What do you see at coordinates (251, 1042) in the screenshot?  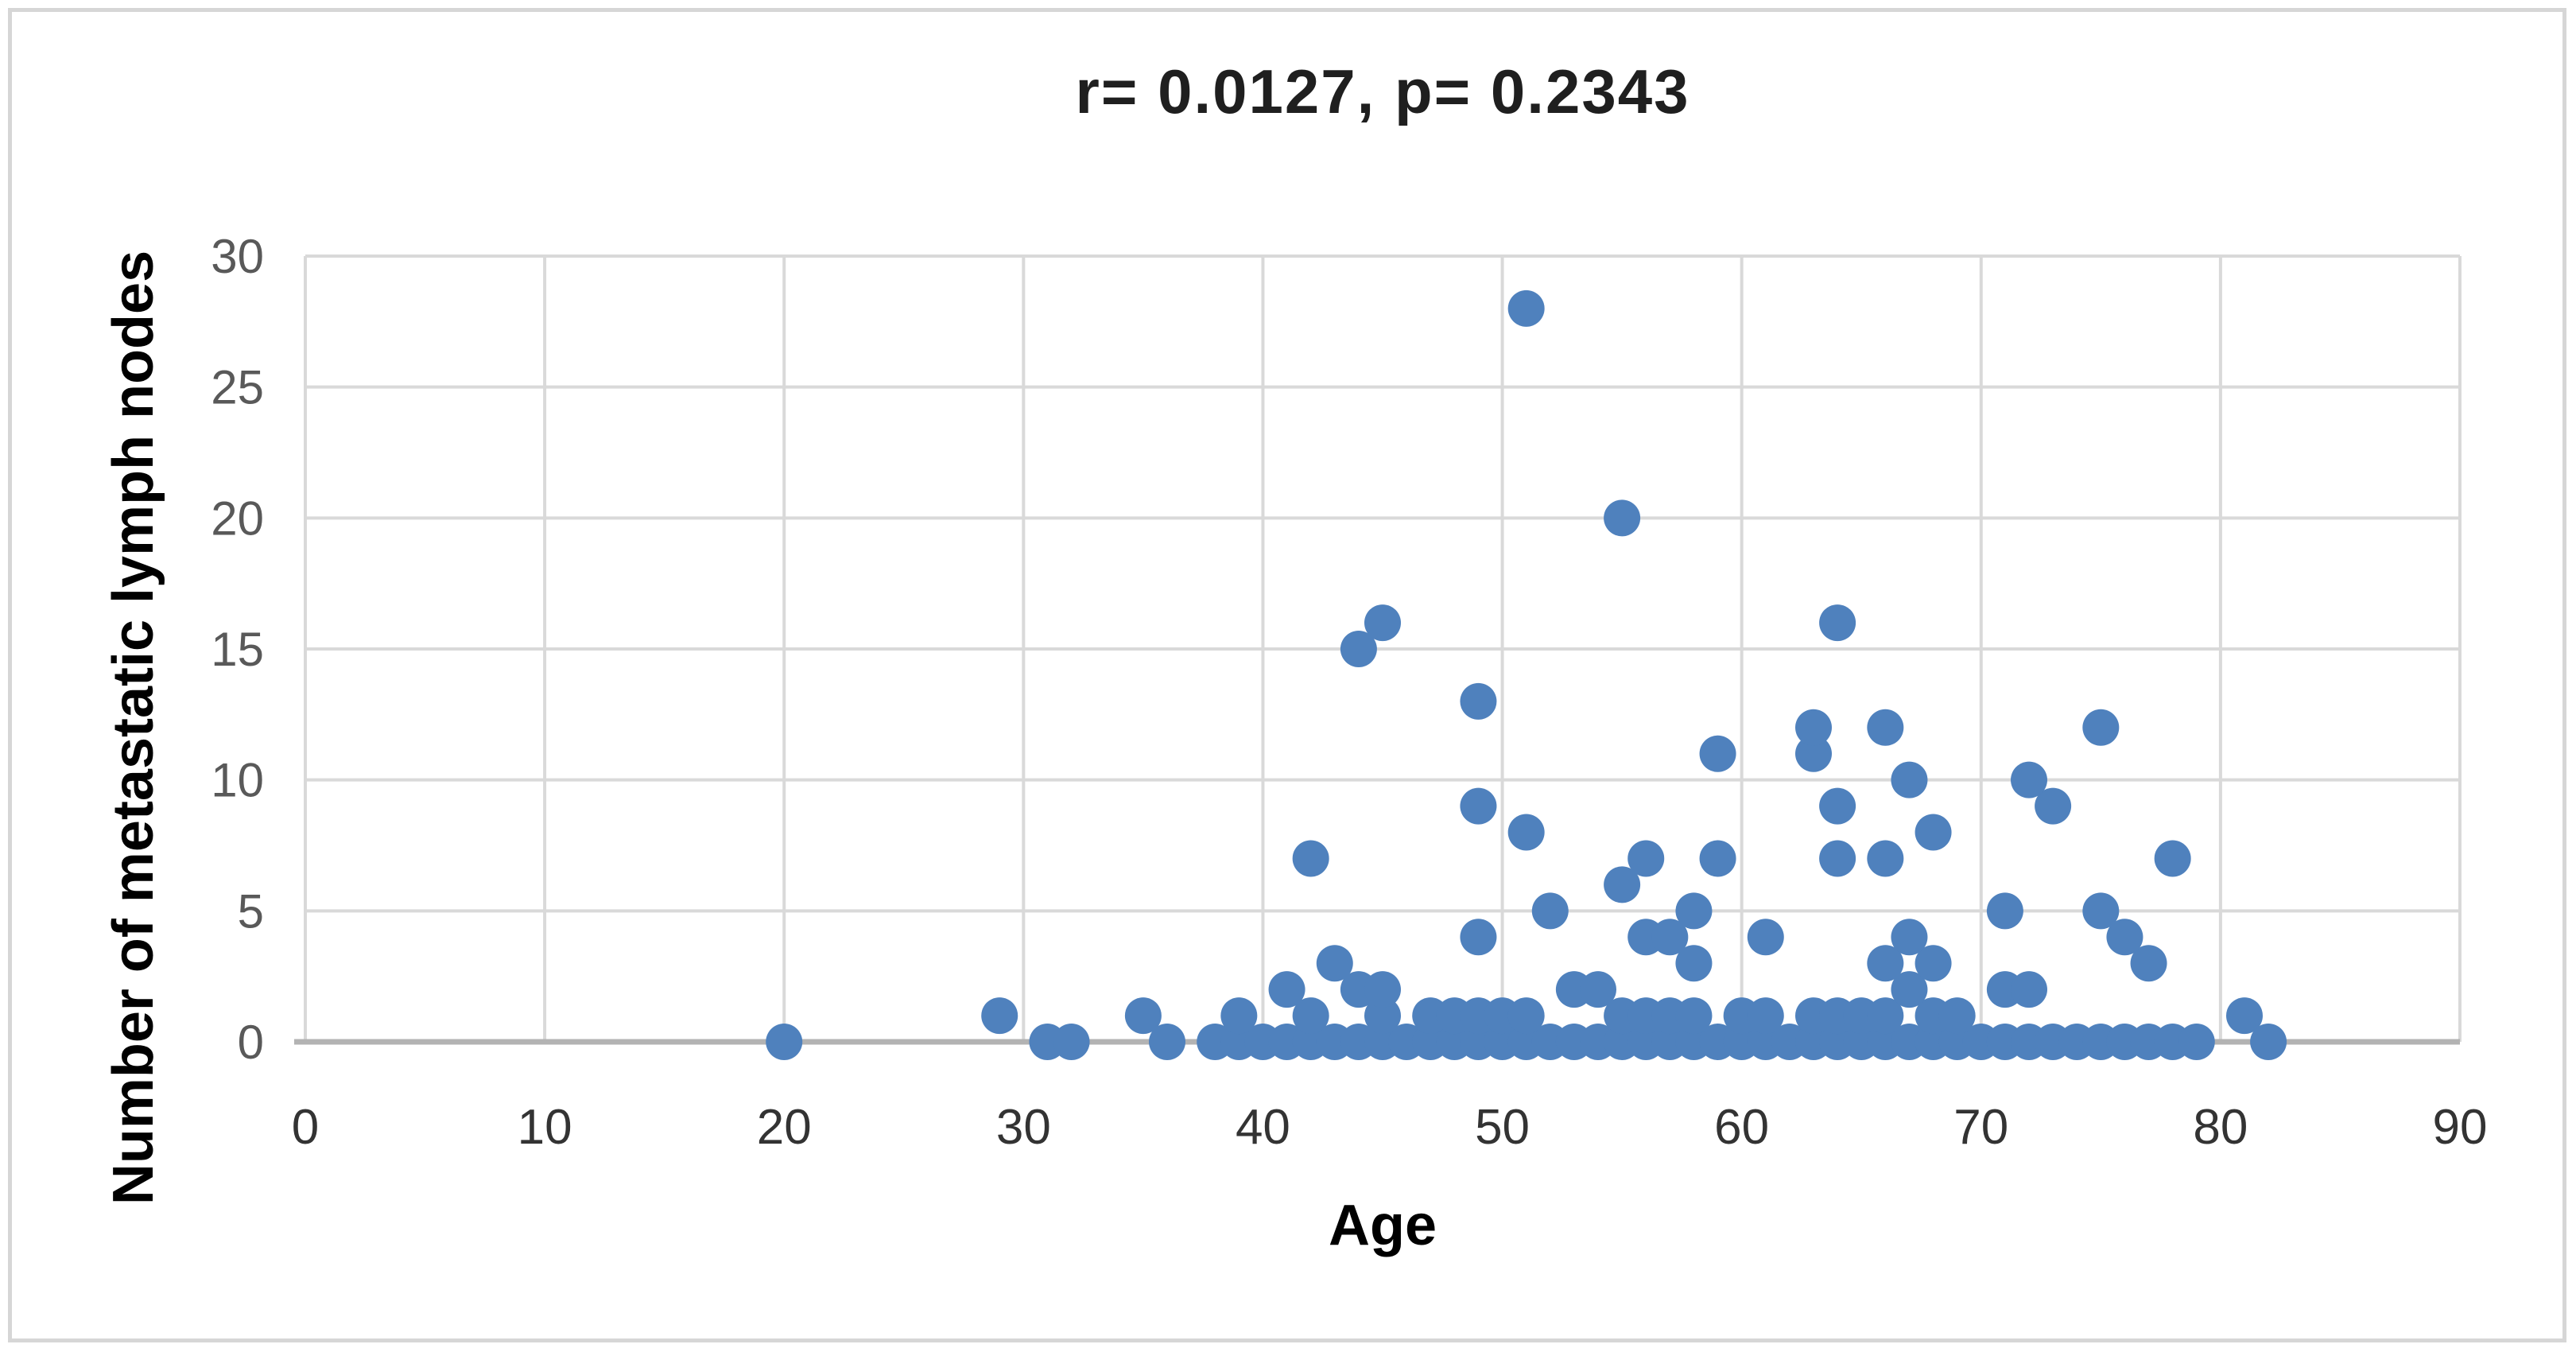 I see `y-tick-label: 0` at bounding box center [251, 1042].